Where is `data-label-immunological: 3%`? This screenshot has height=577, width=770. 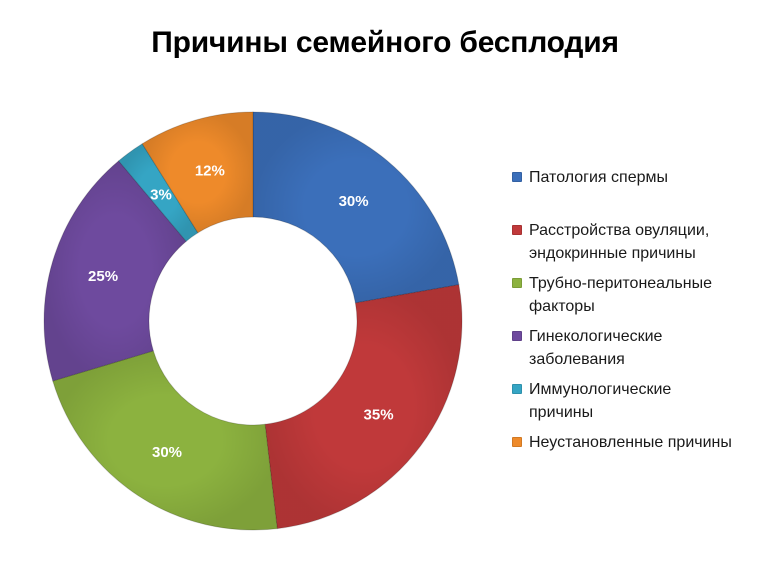
data-label-immunological: 3% is located at coordinates (161, 194).